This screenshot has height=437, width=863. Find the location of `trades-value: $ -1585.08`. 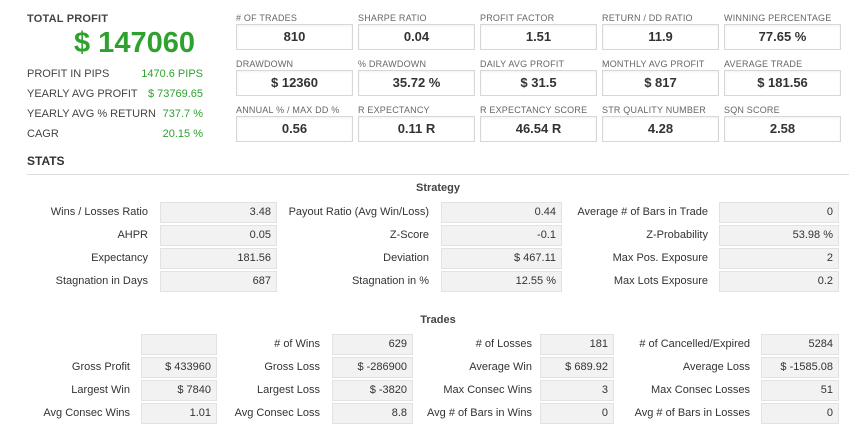

trades-value: $ -1585.08 is located at coordinates (800, 367).